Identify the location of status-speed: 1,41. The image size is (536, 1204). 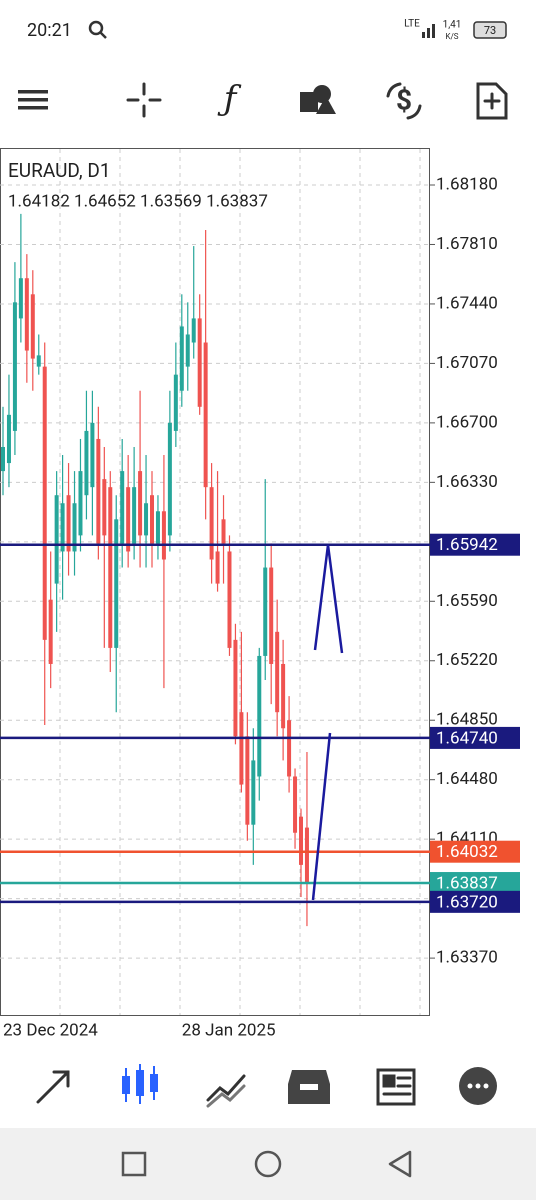
(452, 25).